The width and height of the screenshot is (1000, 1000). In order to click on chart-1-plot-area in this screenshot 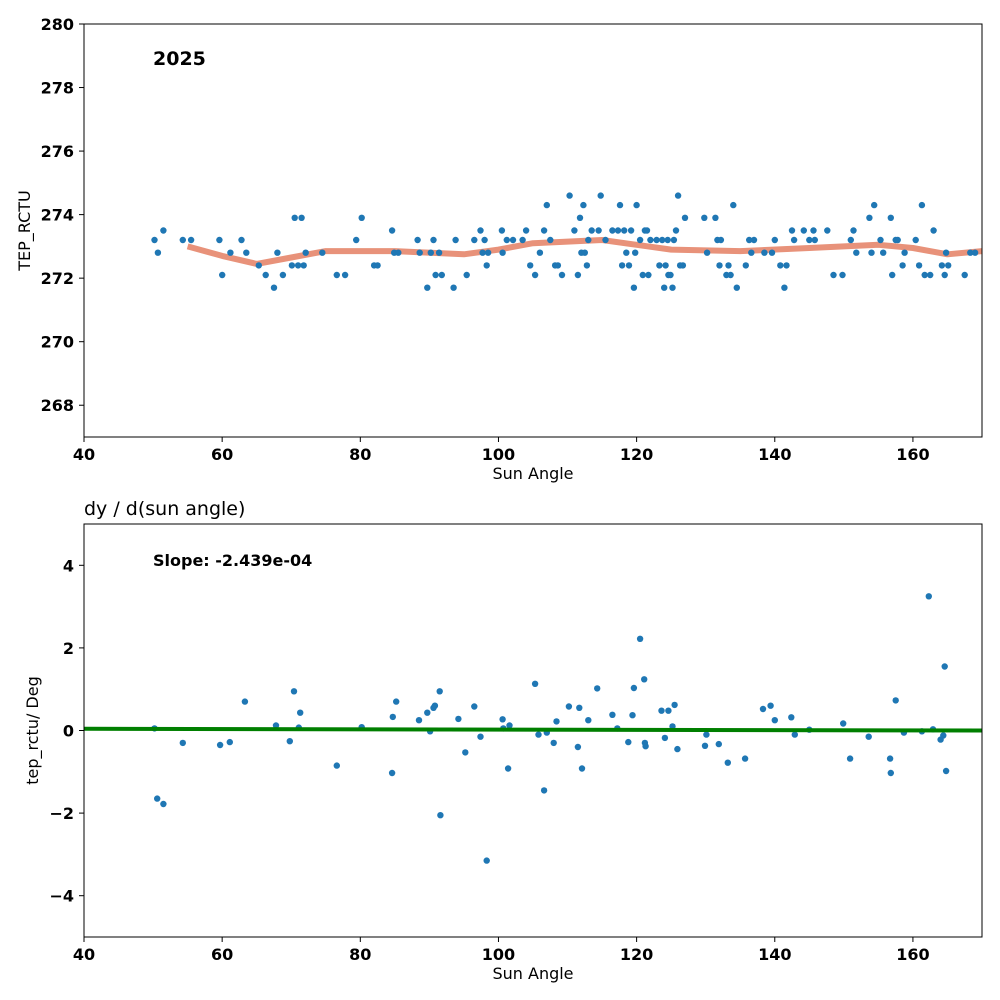, I will do `click(566, 241)`.